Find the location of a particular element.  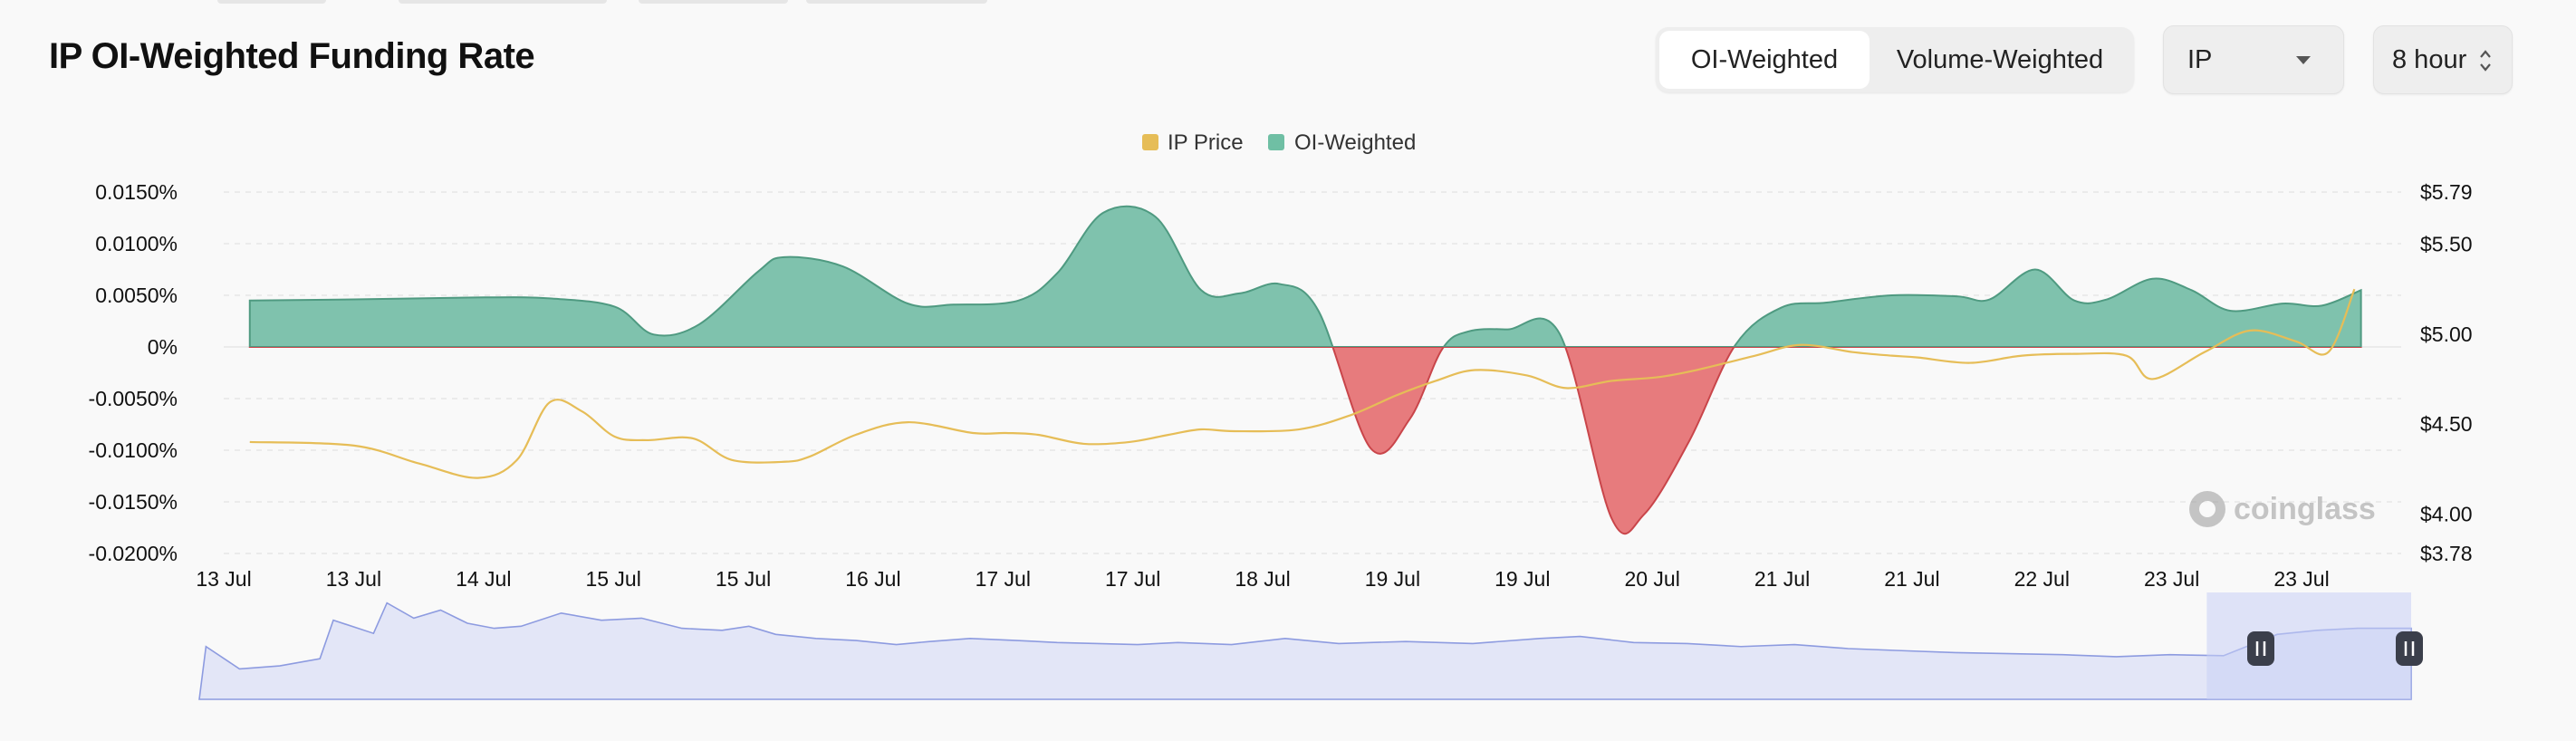

y-axis-right: $5.79 $5.50 $5.00 $4.50 $4.00 $3.78 is located at coordinates (2446, 372).